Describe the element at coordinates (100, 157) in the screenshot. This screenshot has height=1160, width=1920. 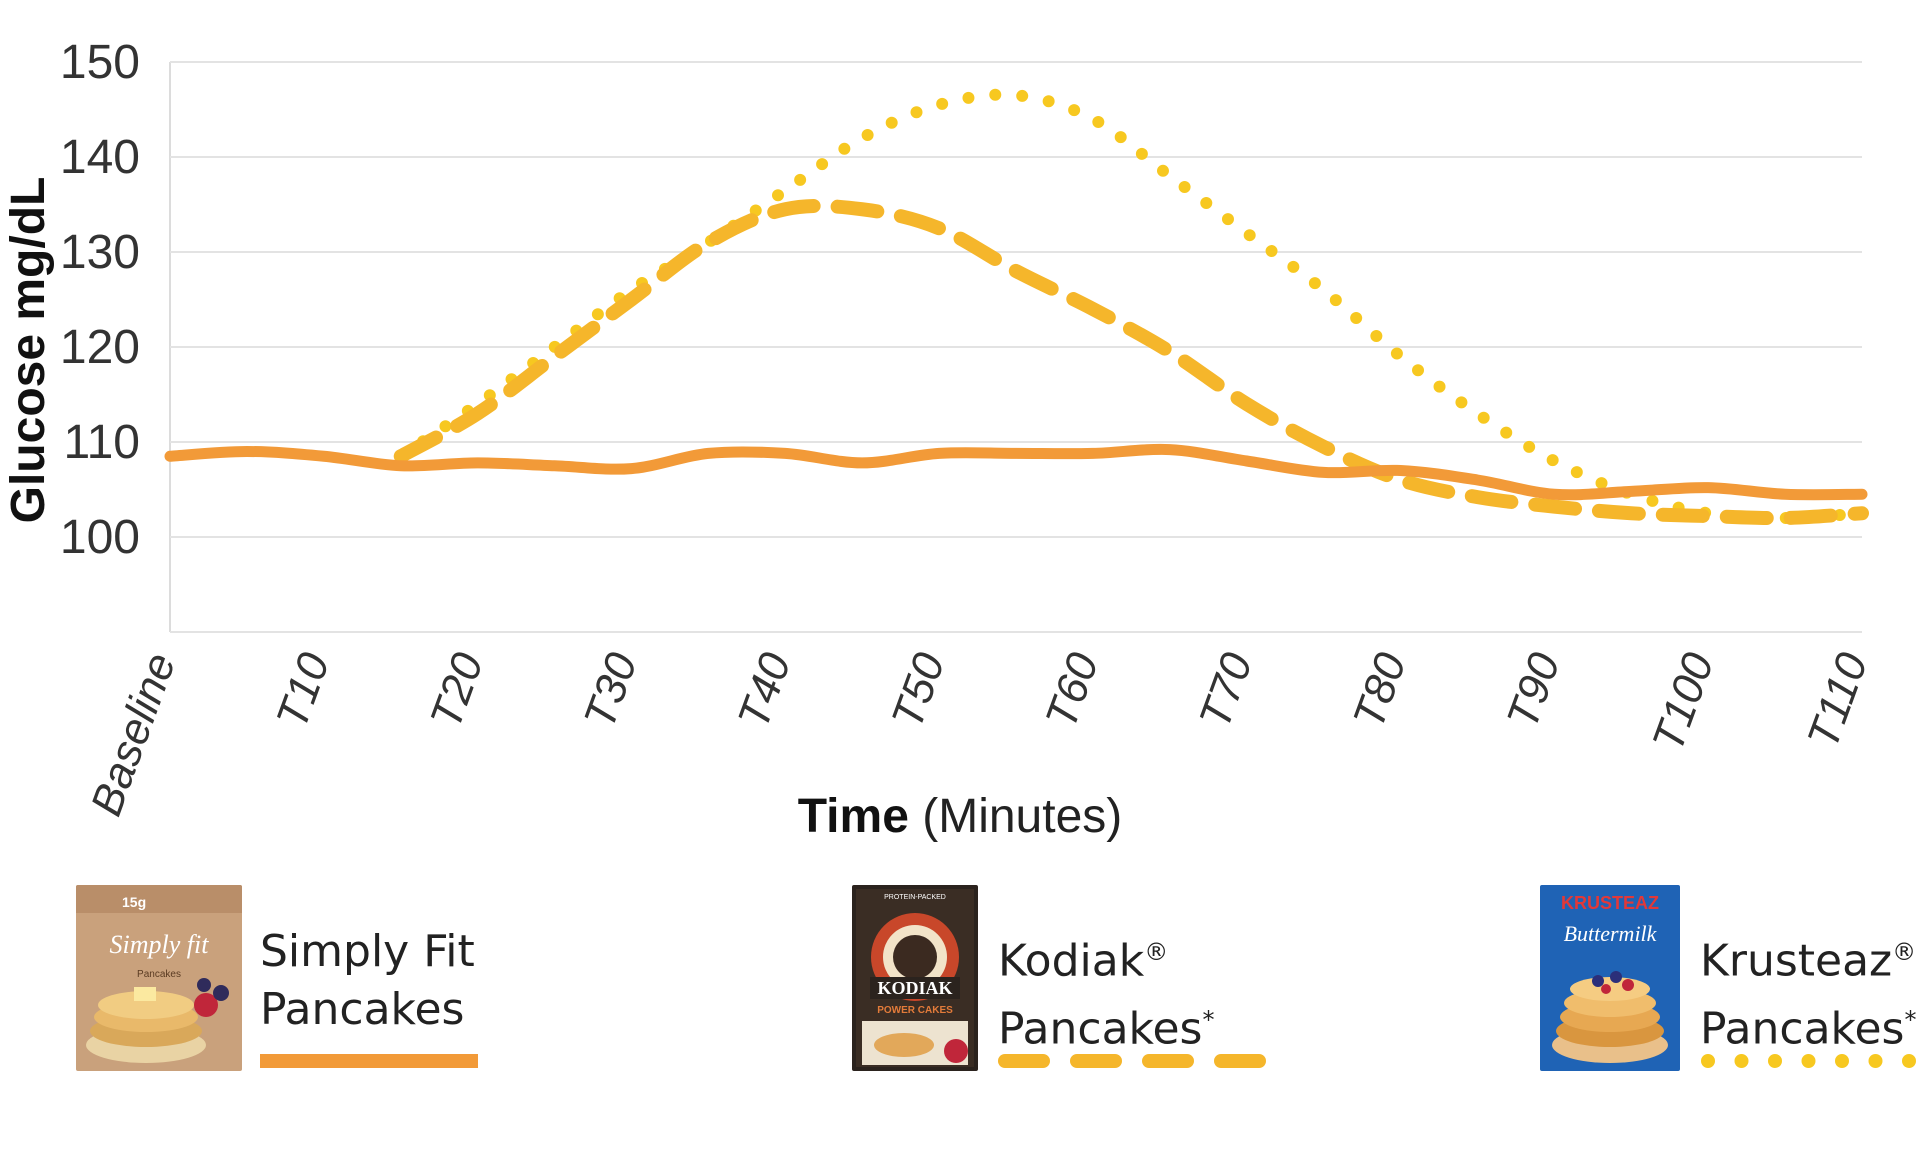
I see `y-tick-label: 140` at that location.